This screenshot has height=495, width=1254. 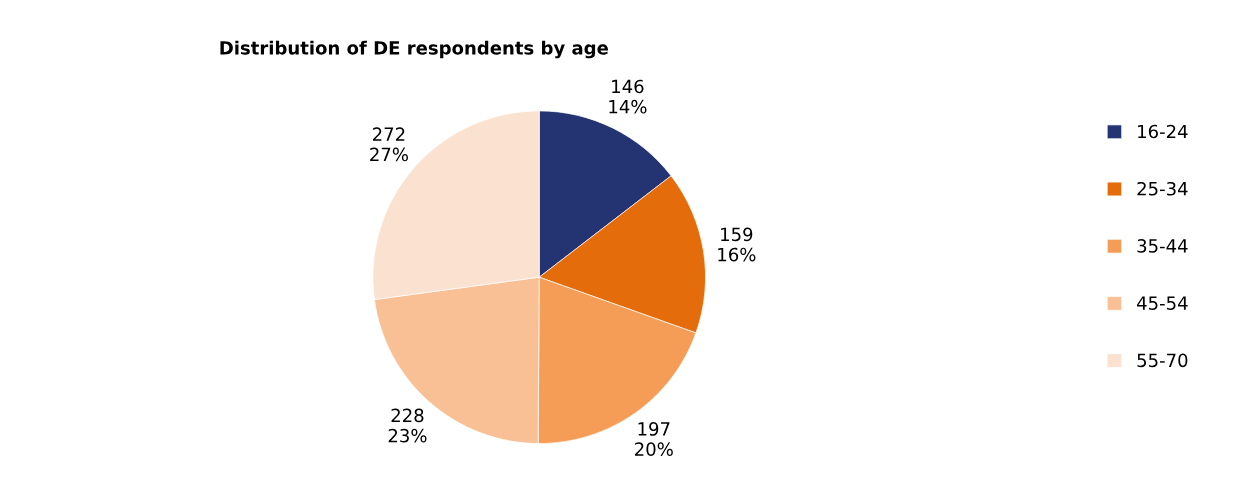 I want to click on data-label: 272 27%, so click(x=389, y=144).